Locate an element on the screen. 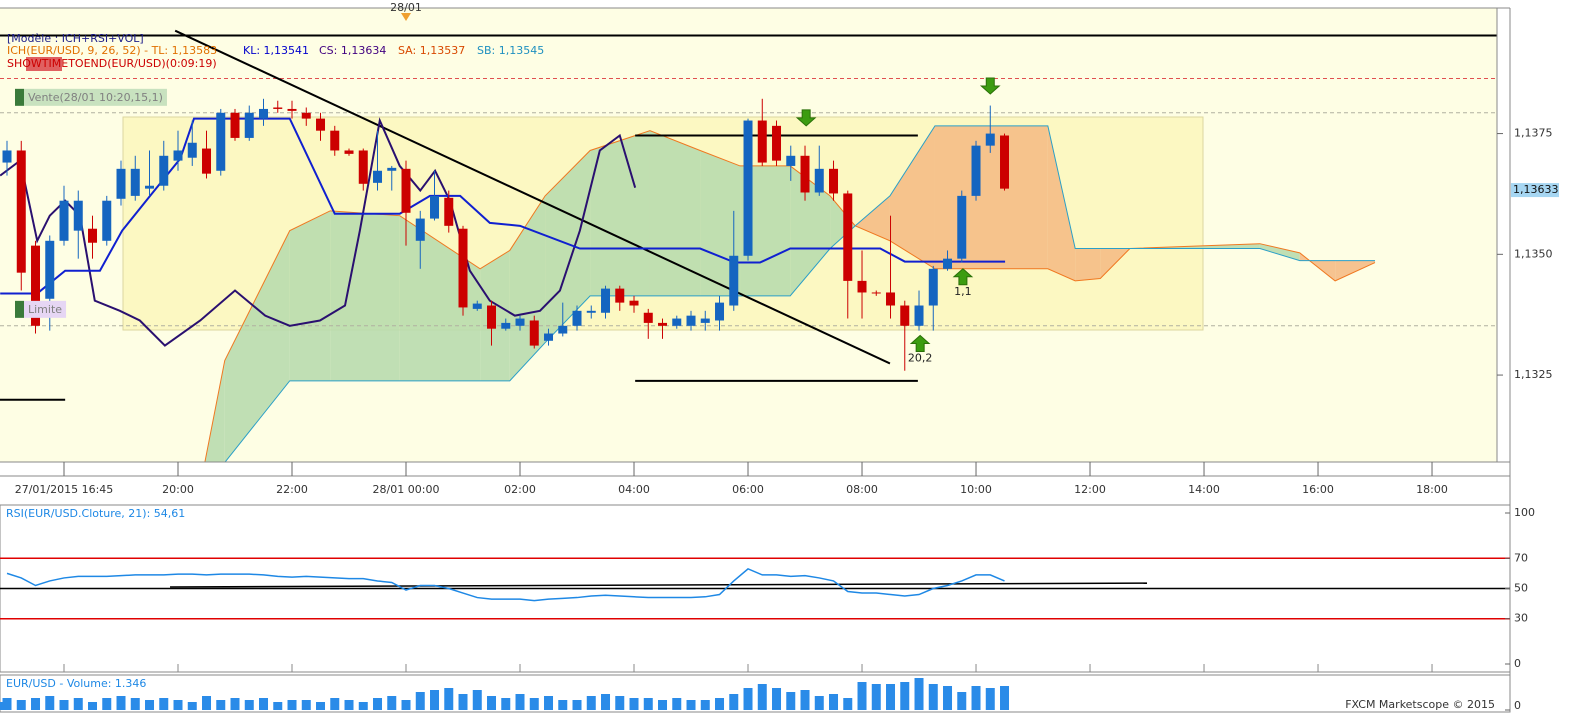 The width and height of the screenshot is (1583, 720). x-tick-label: 10:00 is located at coordinates (976, 489).